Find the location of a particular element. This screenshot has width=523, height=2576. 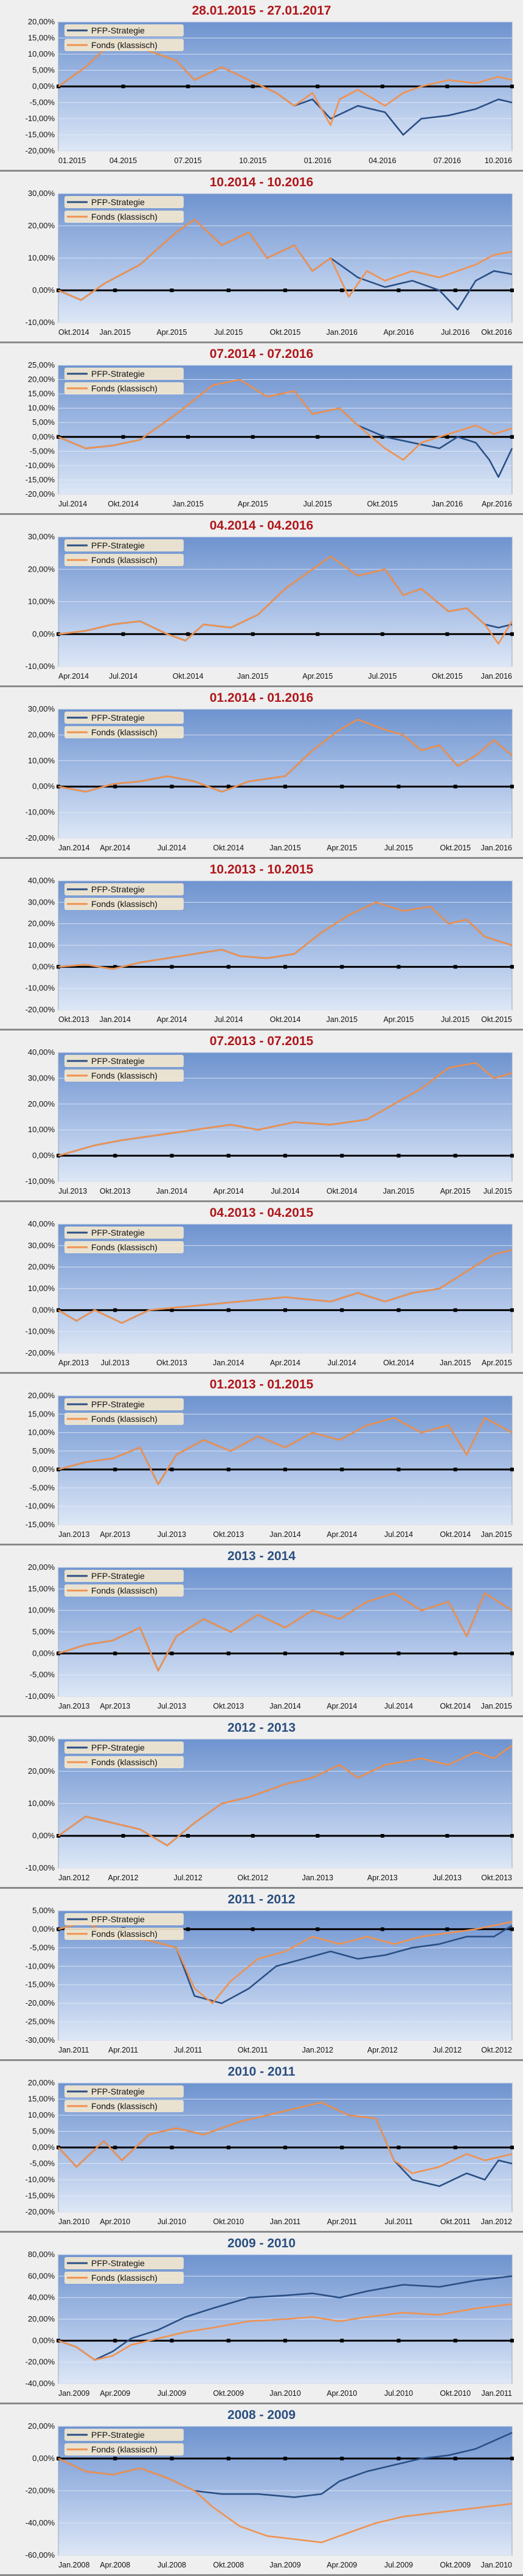

y-tick-label: -20,00% is located at coordinates (41, 150).